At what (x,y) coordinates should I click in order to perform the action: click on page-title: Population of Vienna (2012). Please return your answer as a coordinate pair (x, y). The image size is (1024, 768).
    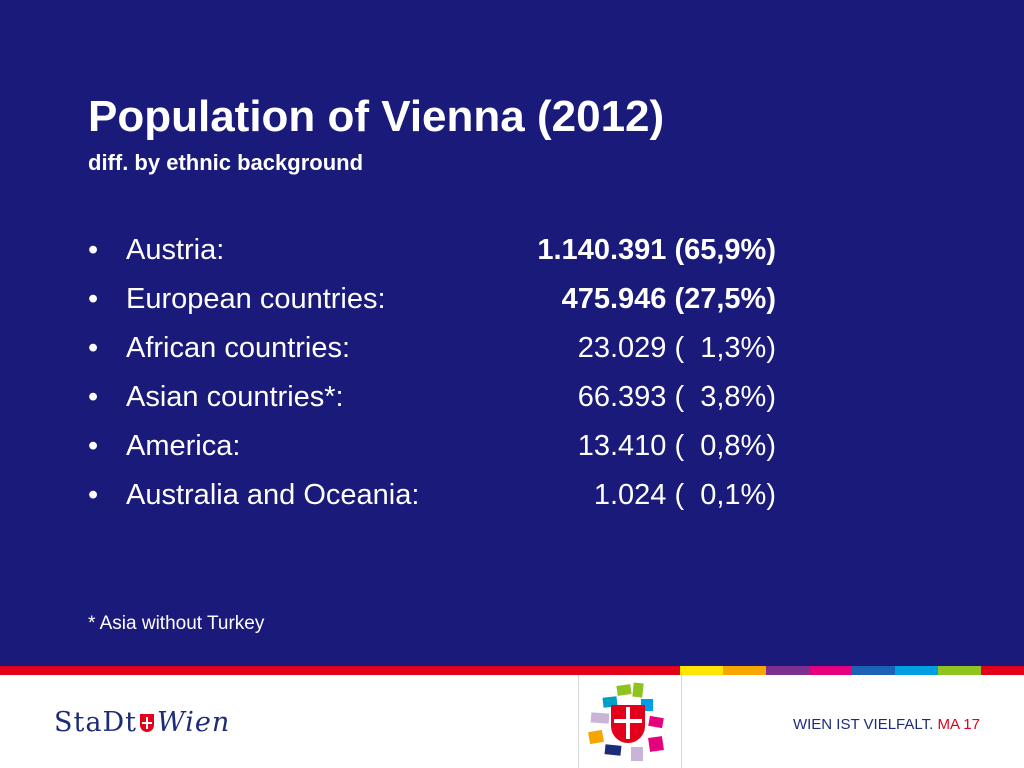
    Looking at the image, I should click on (376, 116).